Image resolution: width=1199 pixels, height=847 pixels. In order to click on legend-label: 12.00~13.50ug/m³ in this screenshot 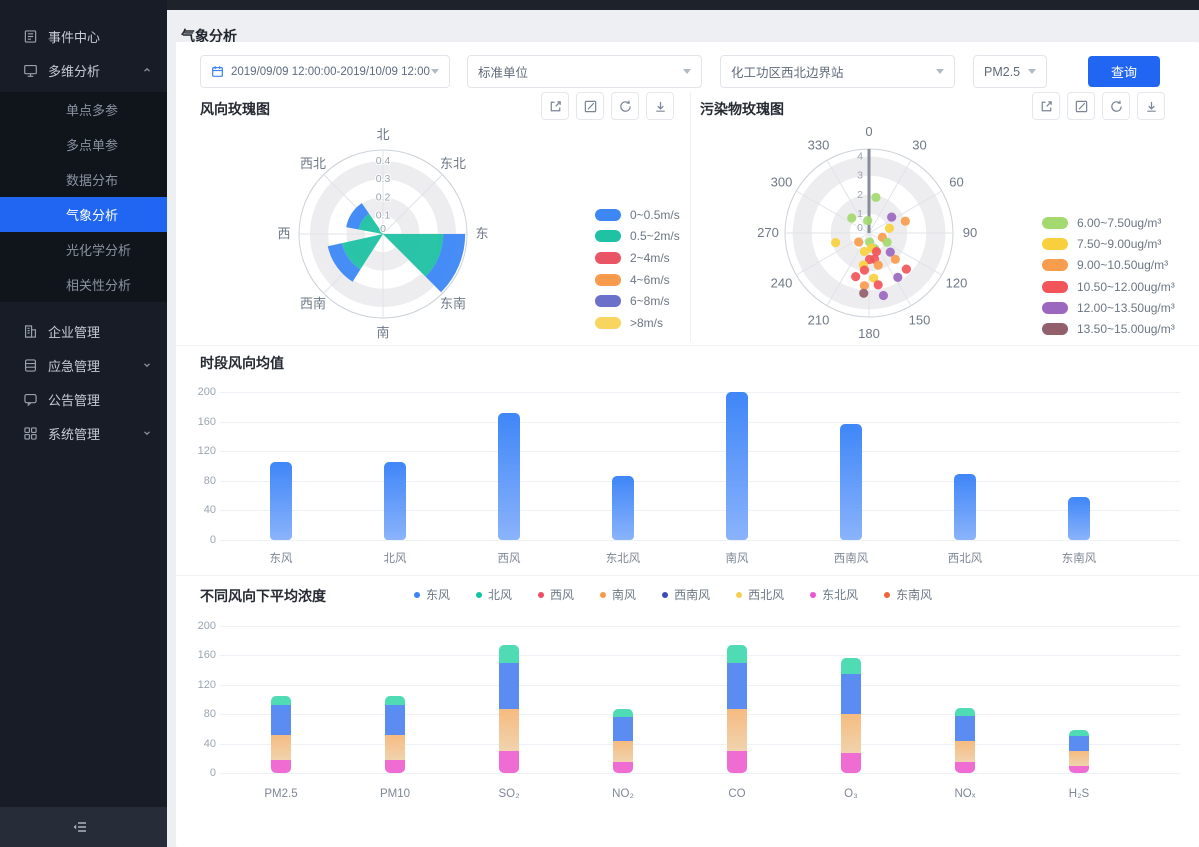, I will do `click(1126, 308)`.